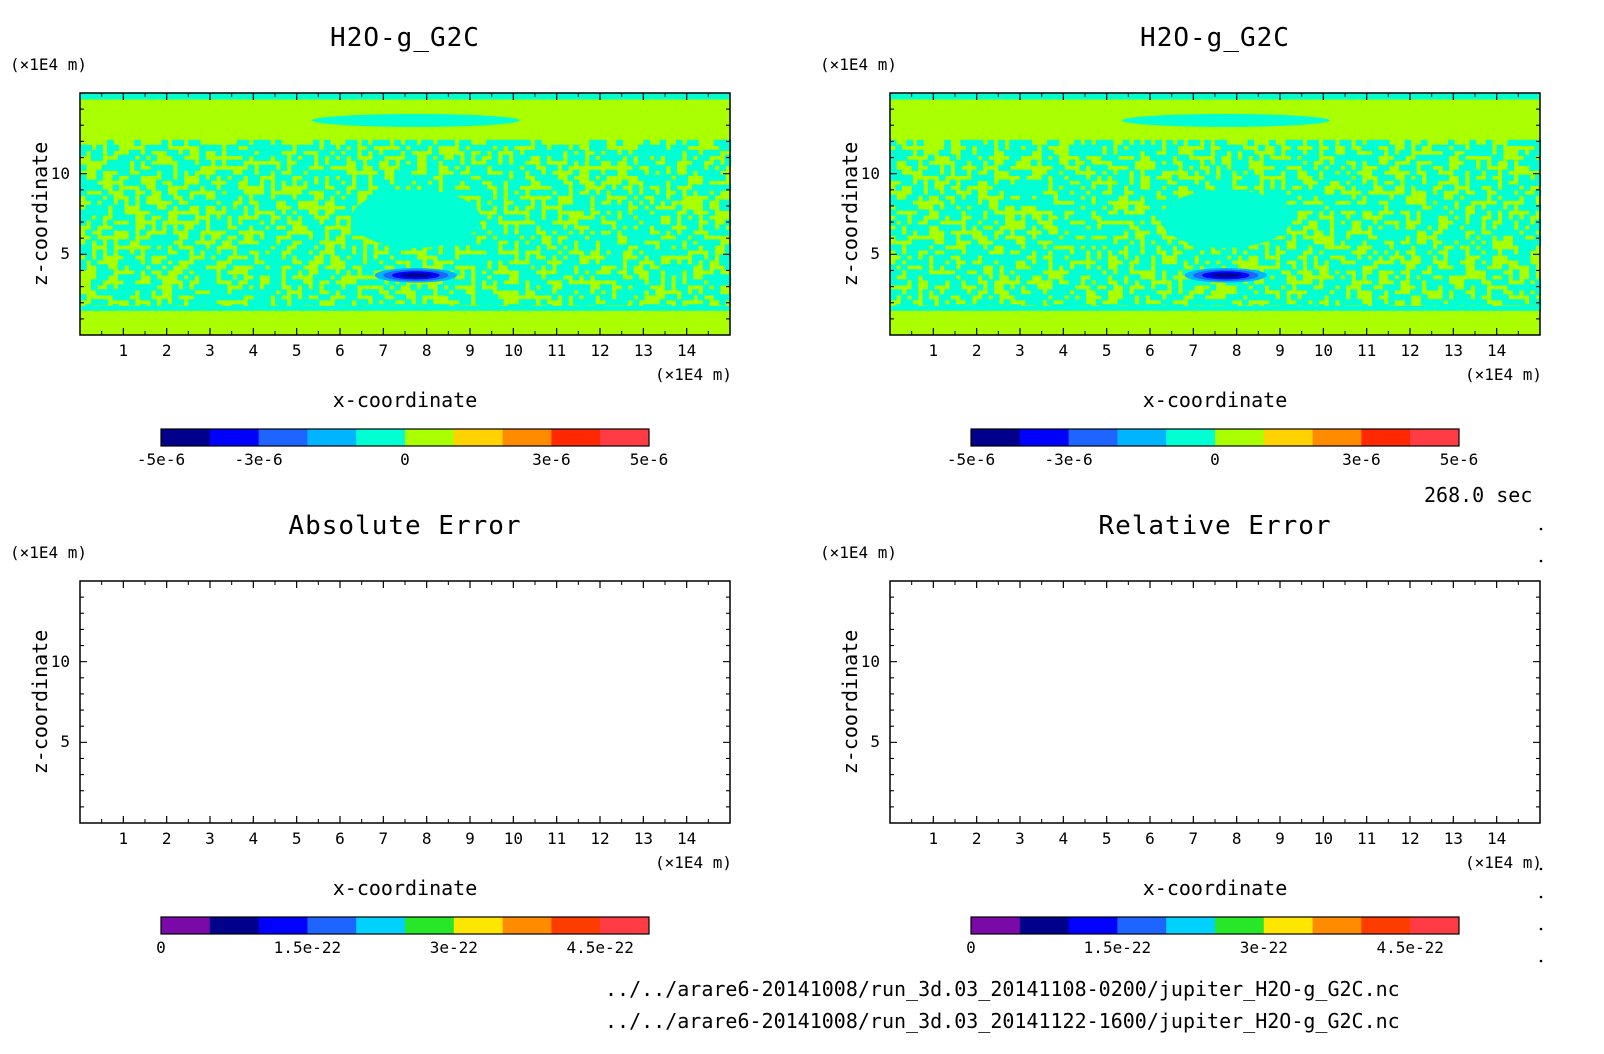 The width and height of the screenshot is (1604, 1054). Describe the element at coordinates (649, 459) in the screenshot. I see `colorbar-label: 5e-6` at that location.